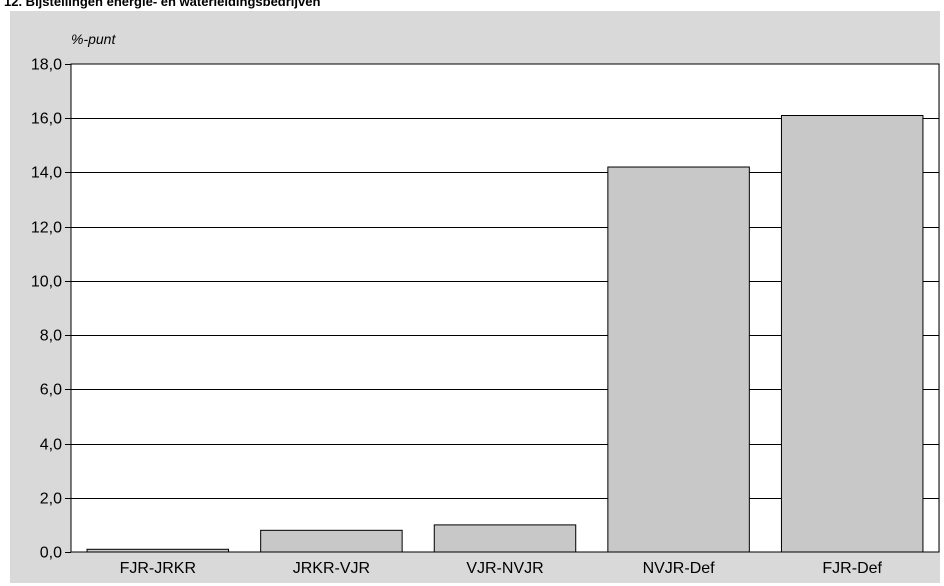  Describe the element at coordinates (51, 553) in the screenshot. I see `y-tick-label: 0,0` at that location.